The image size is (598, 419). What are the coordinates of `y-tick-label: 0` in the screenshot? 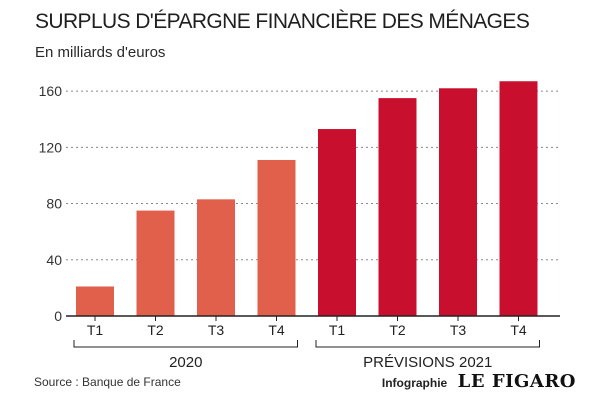 It's located at (58, 316).